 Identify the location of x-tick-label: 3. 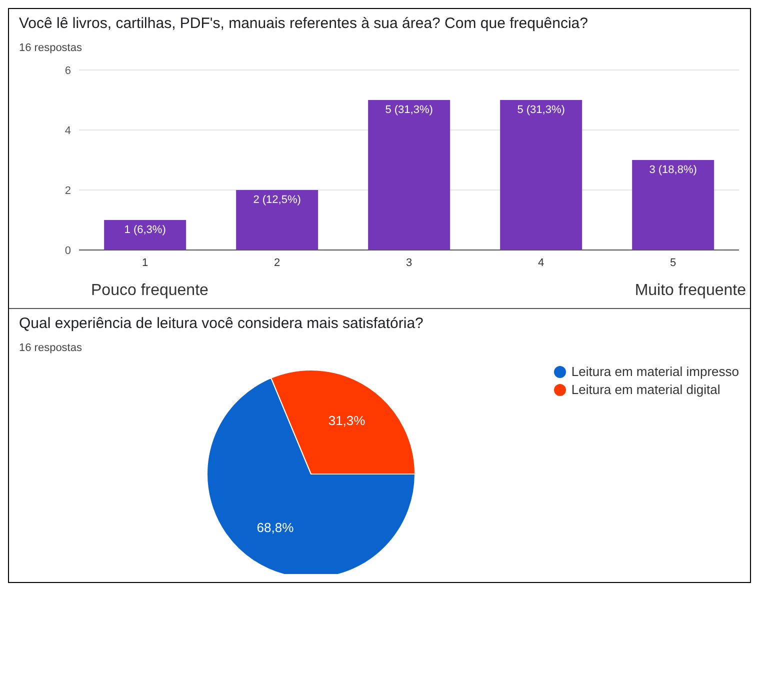
(409, 262).